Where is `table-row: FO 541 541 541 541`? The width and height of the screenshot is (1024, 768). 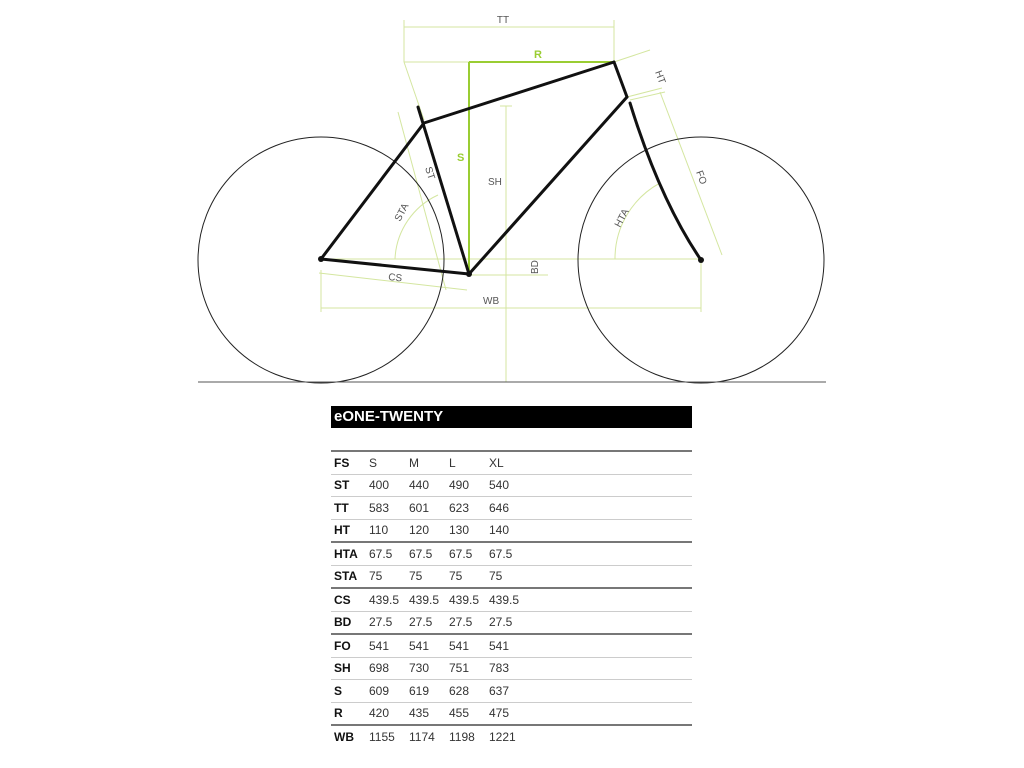 table-row: FO 541 541 541 541 is located at coordinates (511, 645).